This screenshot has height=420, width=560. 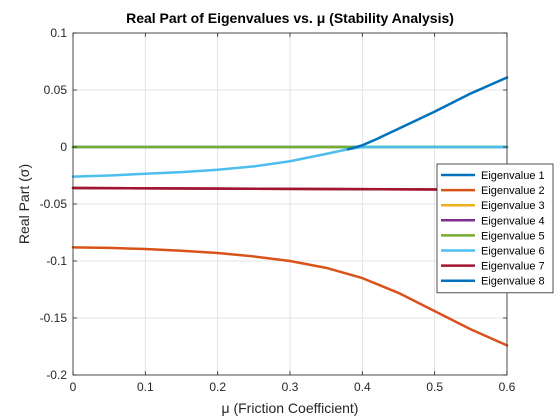 I want to click on legend-label-eigenvalue-7: Eigenvalue 7, so click(x=513, y=267).